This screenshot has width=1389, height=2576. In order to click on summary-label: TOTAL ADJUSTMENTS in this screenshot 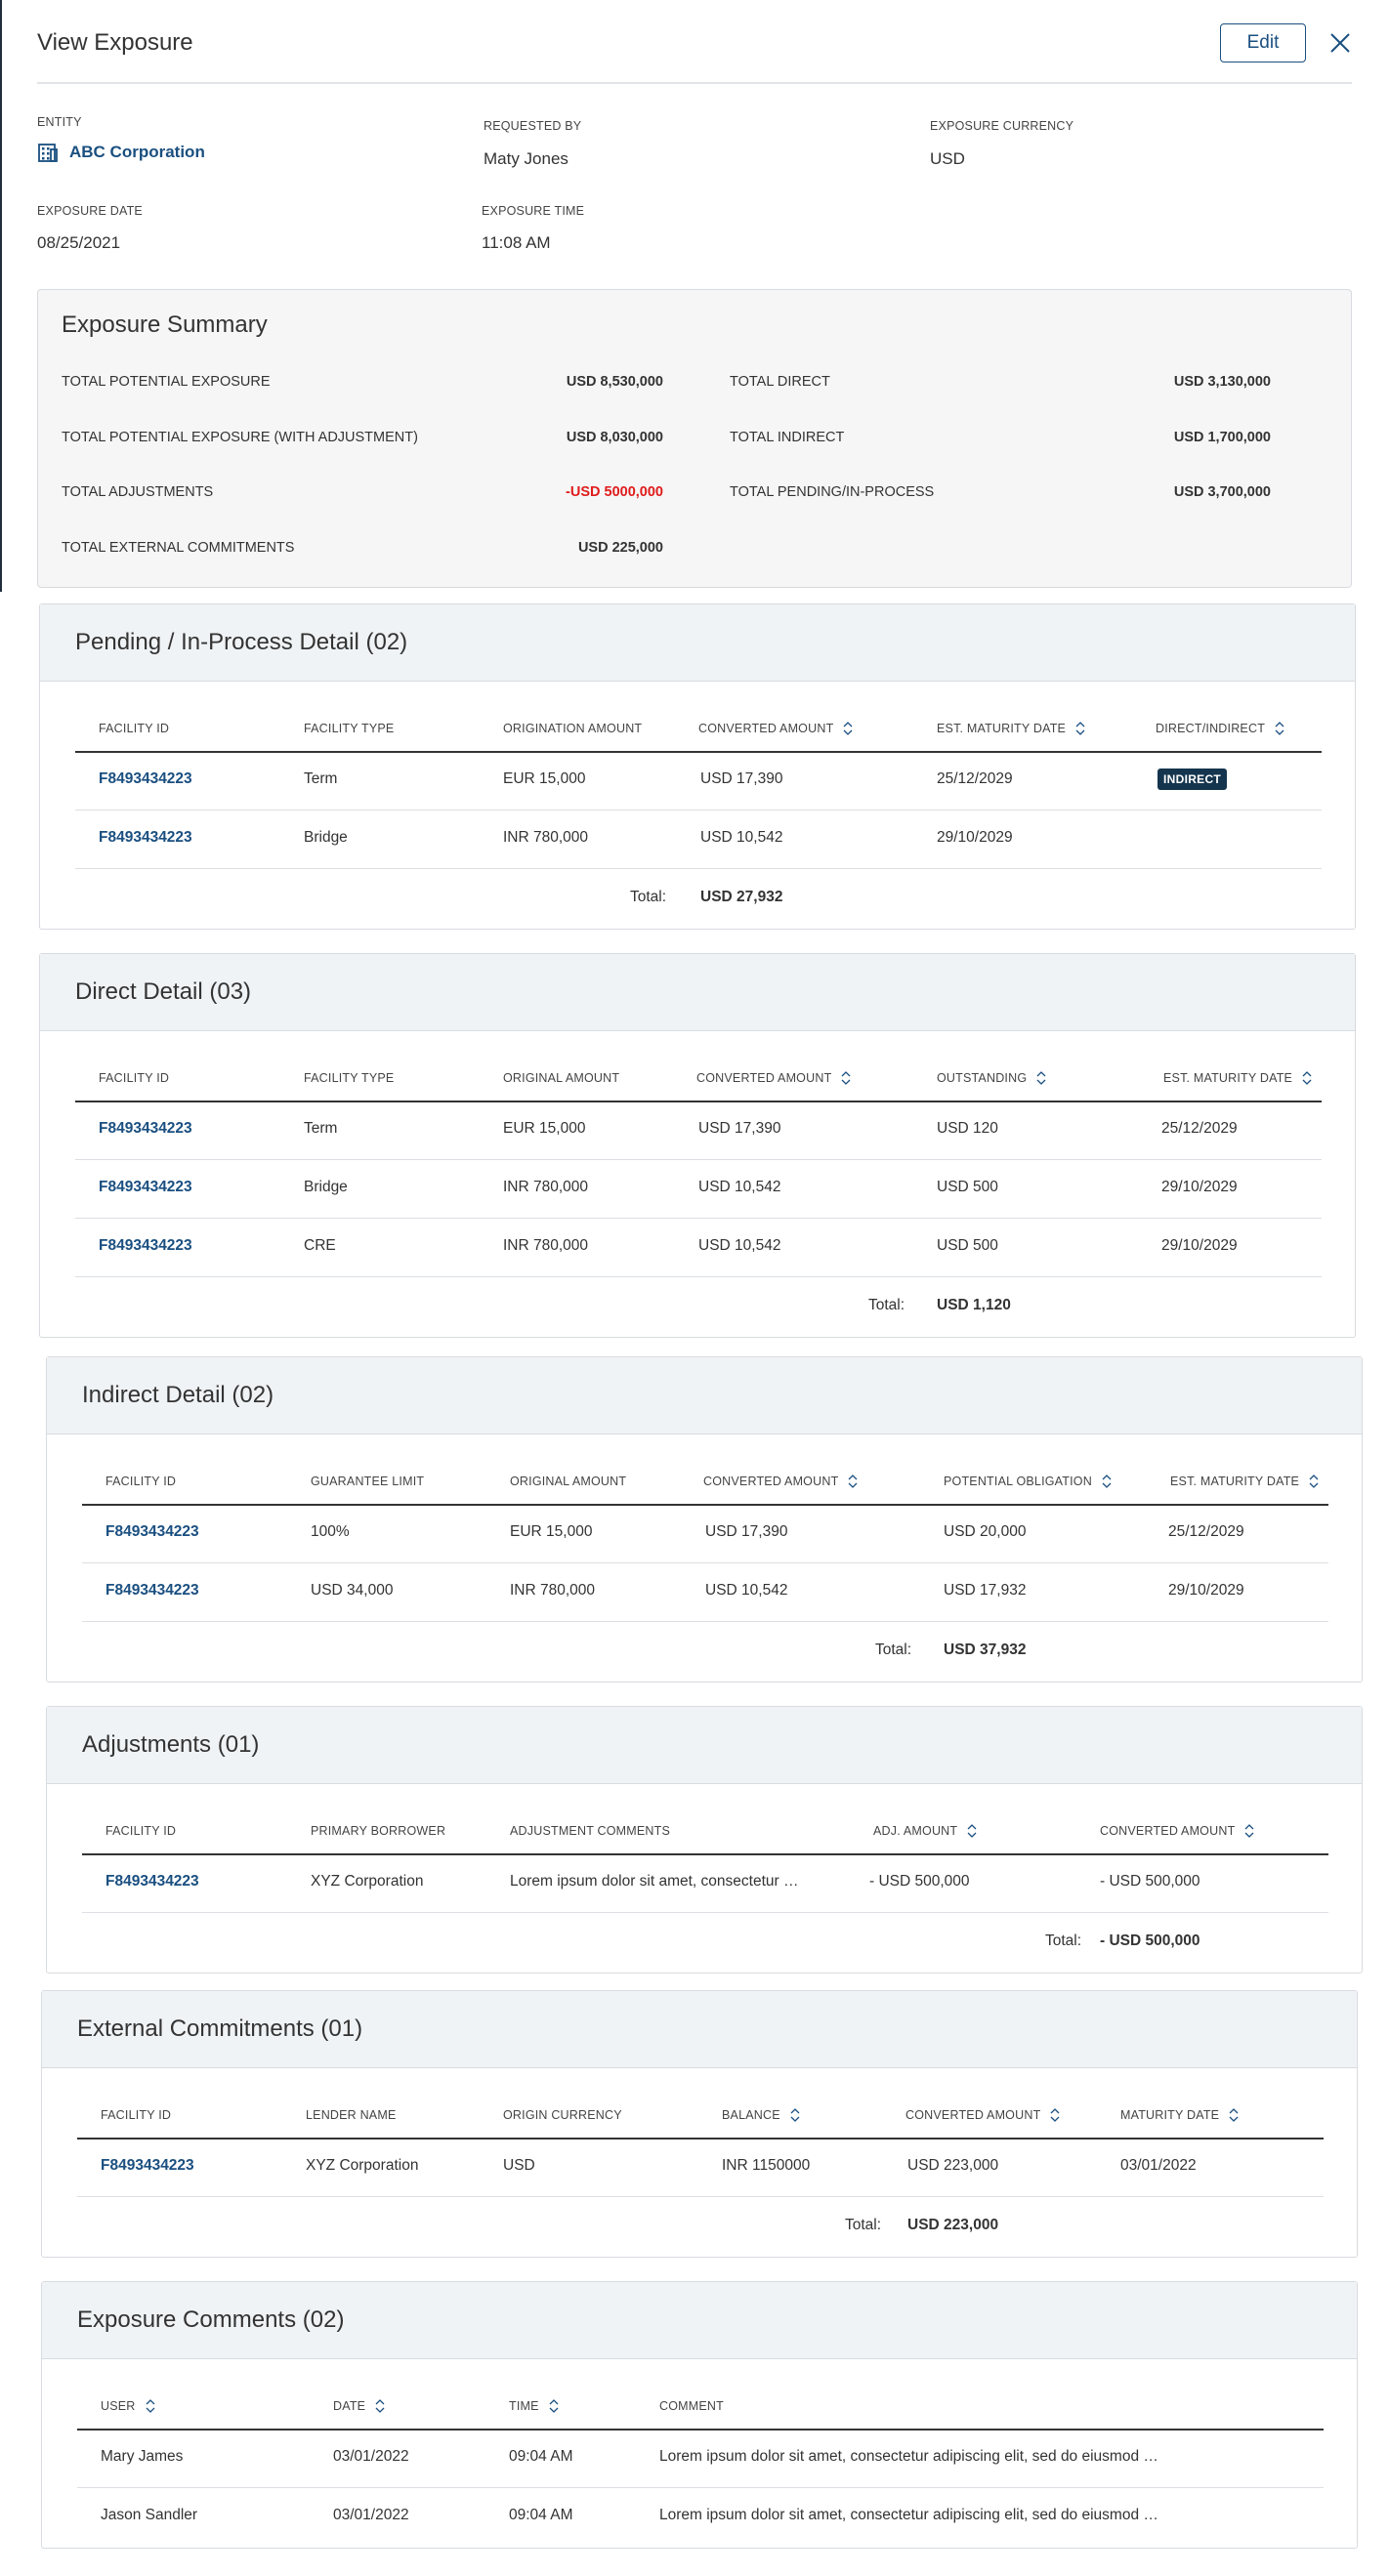, I will do `click(138, 492)`.